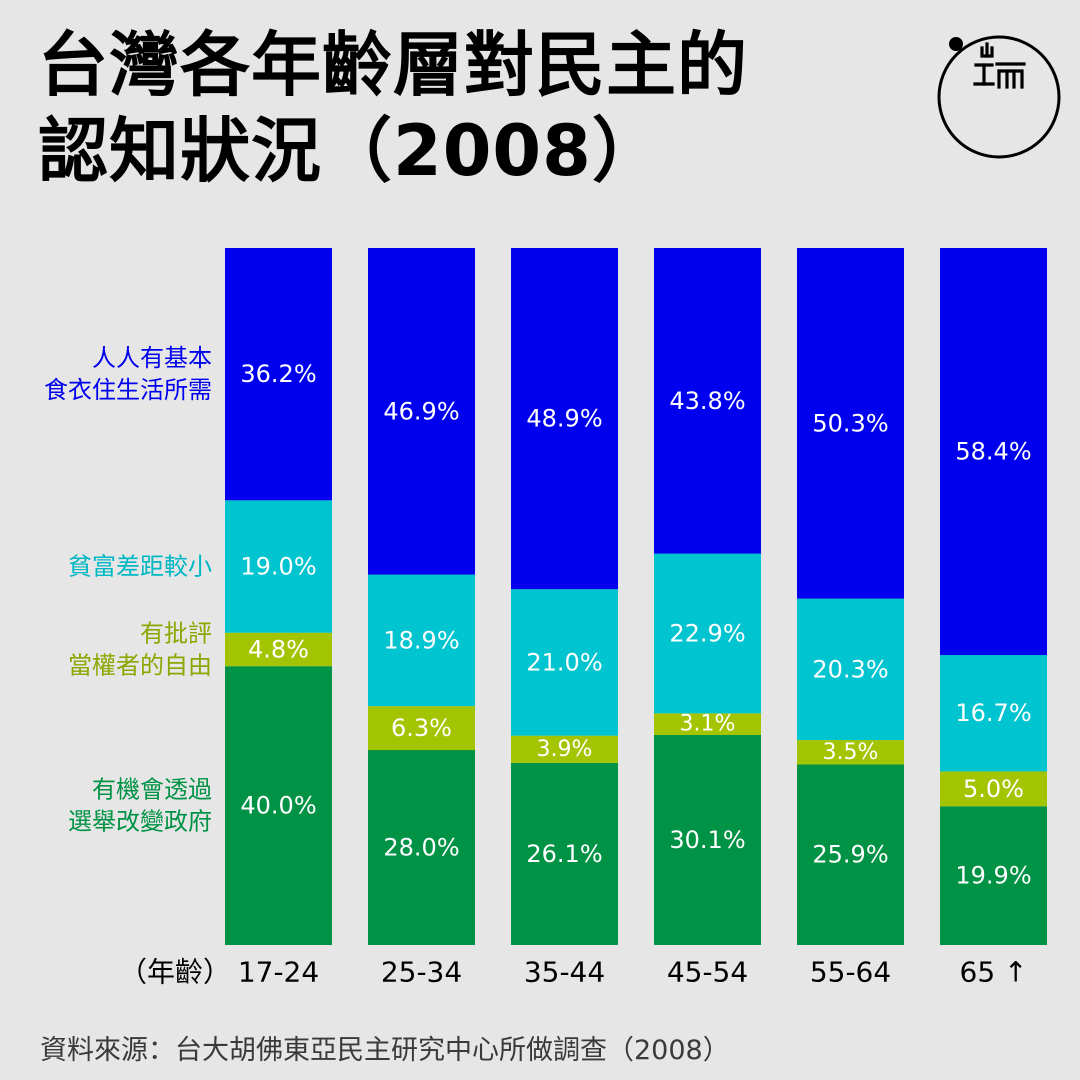  I want to click on bar-segment-65--series-2, so click(993, 789).